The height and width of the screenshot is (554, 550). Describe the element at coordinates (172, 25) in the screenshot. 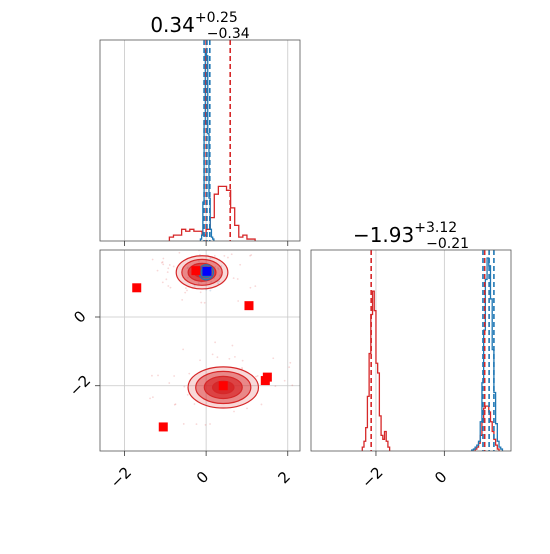

I see `title-value: 0.34` at that location.